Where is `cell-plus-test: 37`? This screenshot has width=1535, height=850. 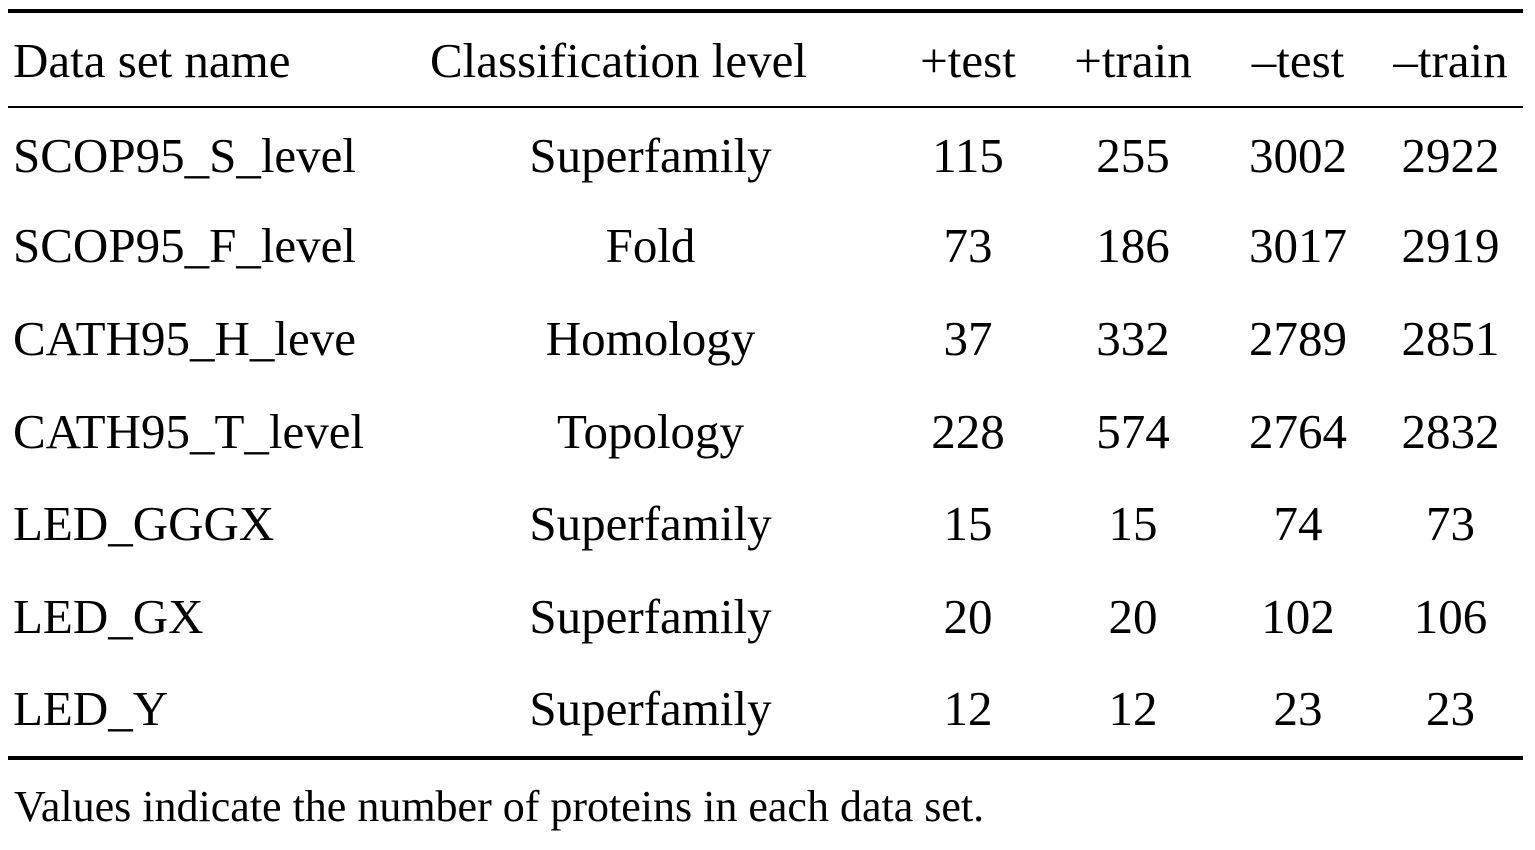
cell-plus-test: 37 is located at coordinates (968, 338).